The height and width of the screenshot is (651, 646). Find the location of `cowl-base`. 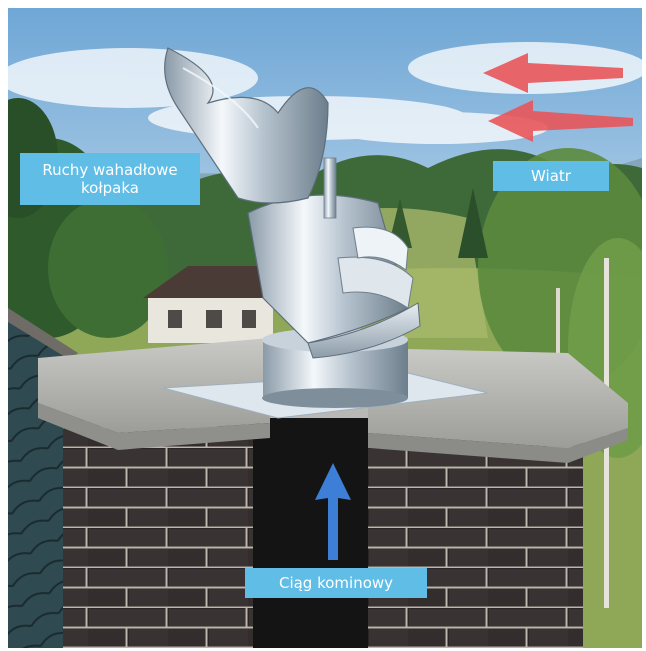

cowl-base is located at coordinates (335, 368).